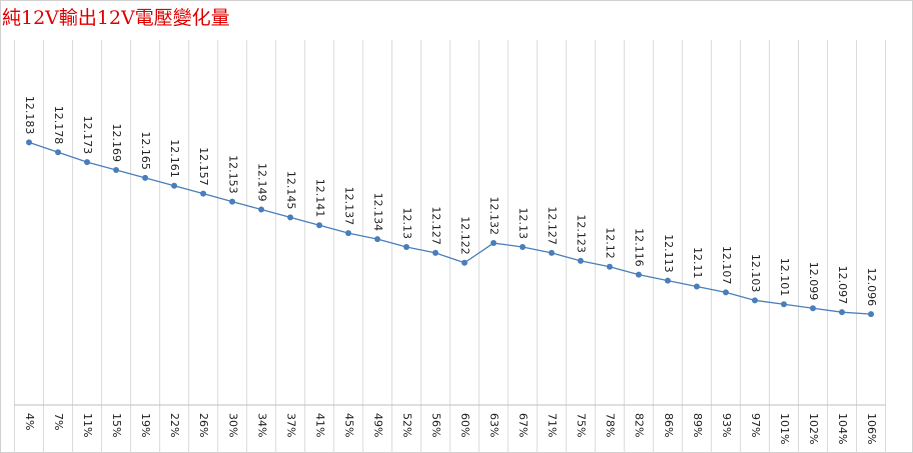  Describe the element at coordinates (871, 287) in the screenshot. I see `data-label: 12.096` at that location.